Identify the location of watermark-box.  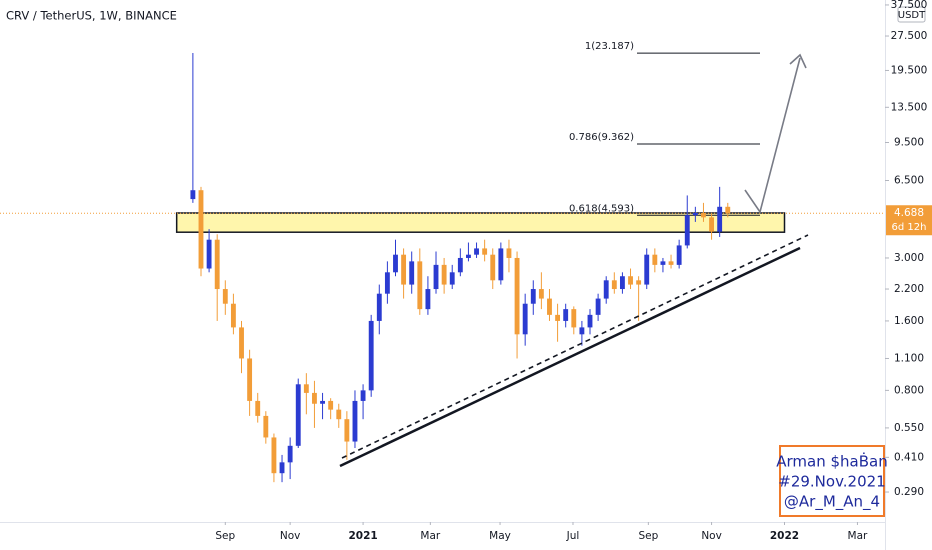
(832, 481).